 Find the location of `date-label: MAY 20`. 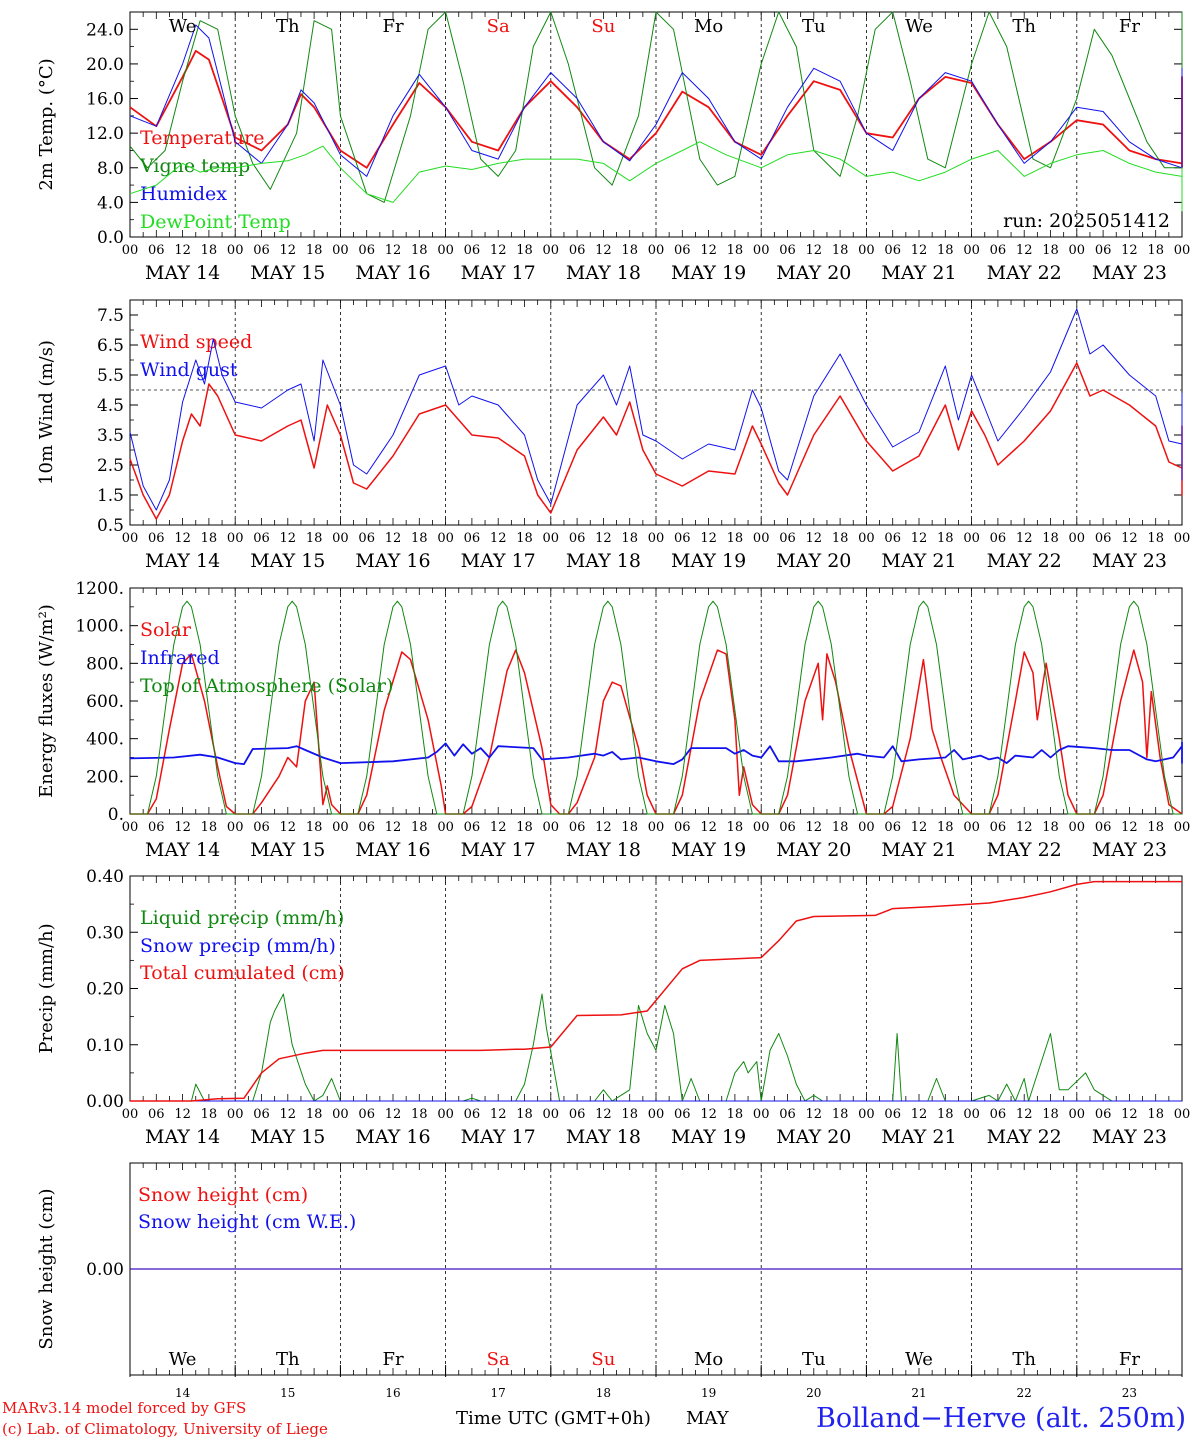

date-label: MAY 20 is located at coordinates (813, 850).